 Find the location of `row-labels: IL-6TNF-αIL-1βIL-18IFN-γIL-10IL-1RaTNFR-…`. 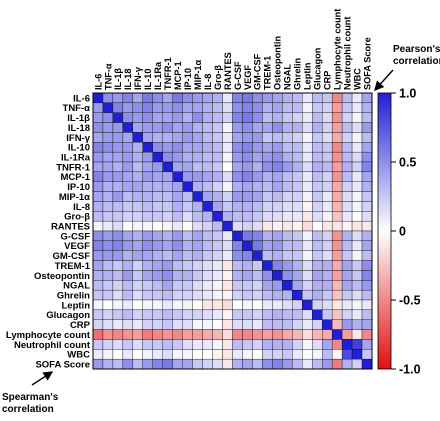

row-labels: IL-6TNF-αIL-1βIL-18IFN-γIL-10IL-1RaTNFR-… is located at coordinates (48, 231).